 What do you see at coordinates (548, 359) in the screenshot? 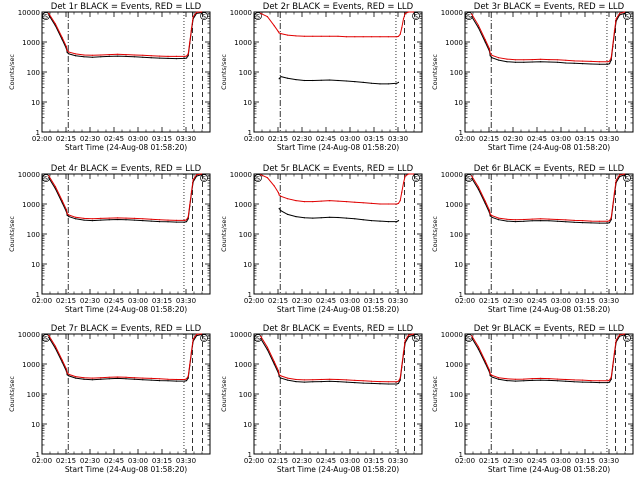
I see `series-line-events` at bounding box center [548, 359].